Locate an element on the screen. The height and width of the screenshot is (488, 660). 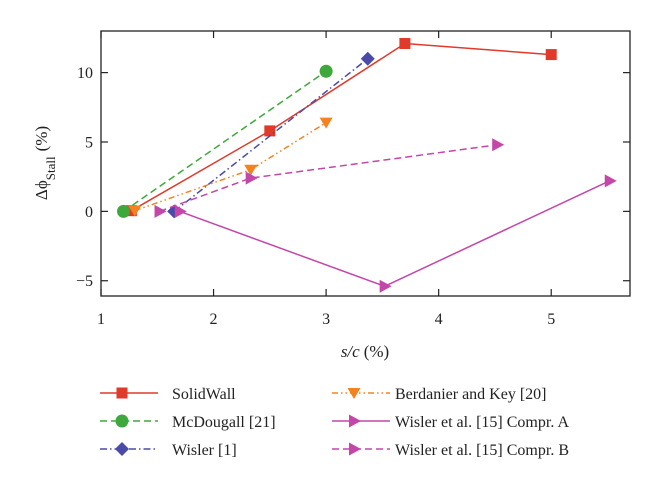
x-tick-label: 1 is located at coordinates (101, 319).